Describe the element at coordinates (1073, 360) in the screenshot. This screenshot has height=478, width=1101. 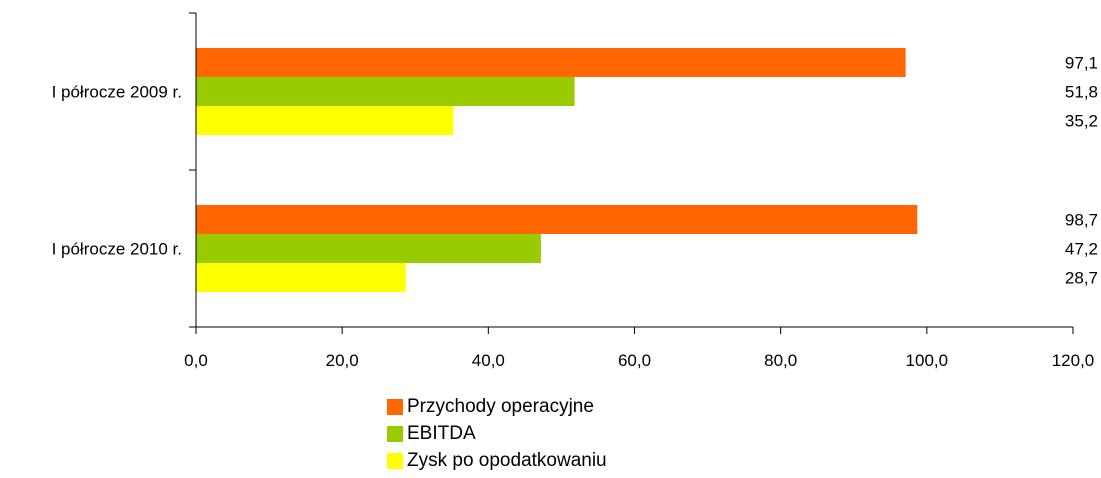
I see `x-tick-label: 120,0` at that location.